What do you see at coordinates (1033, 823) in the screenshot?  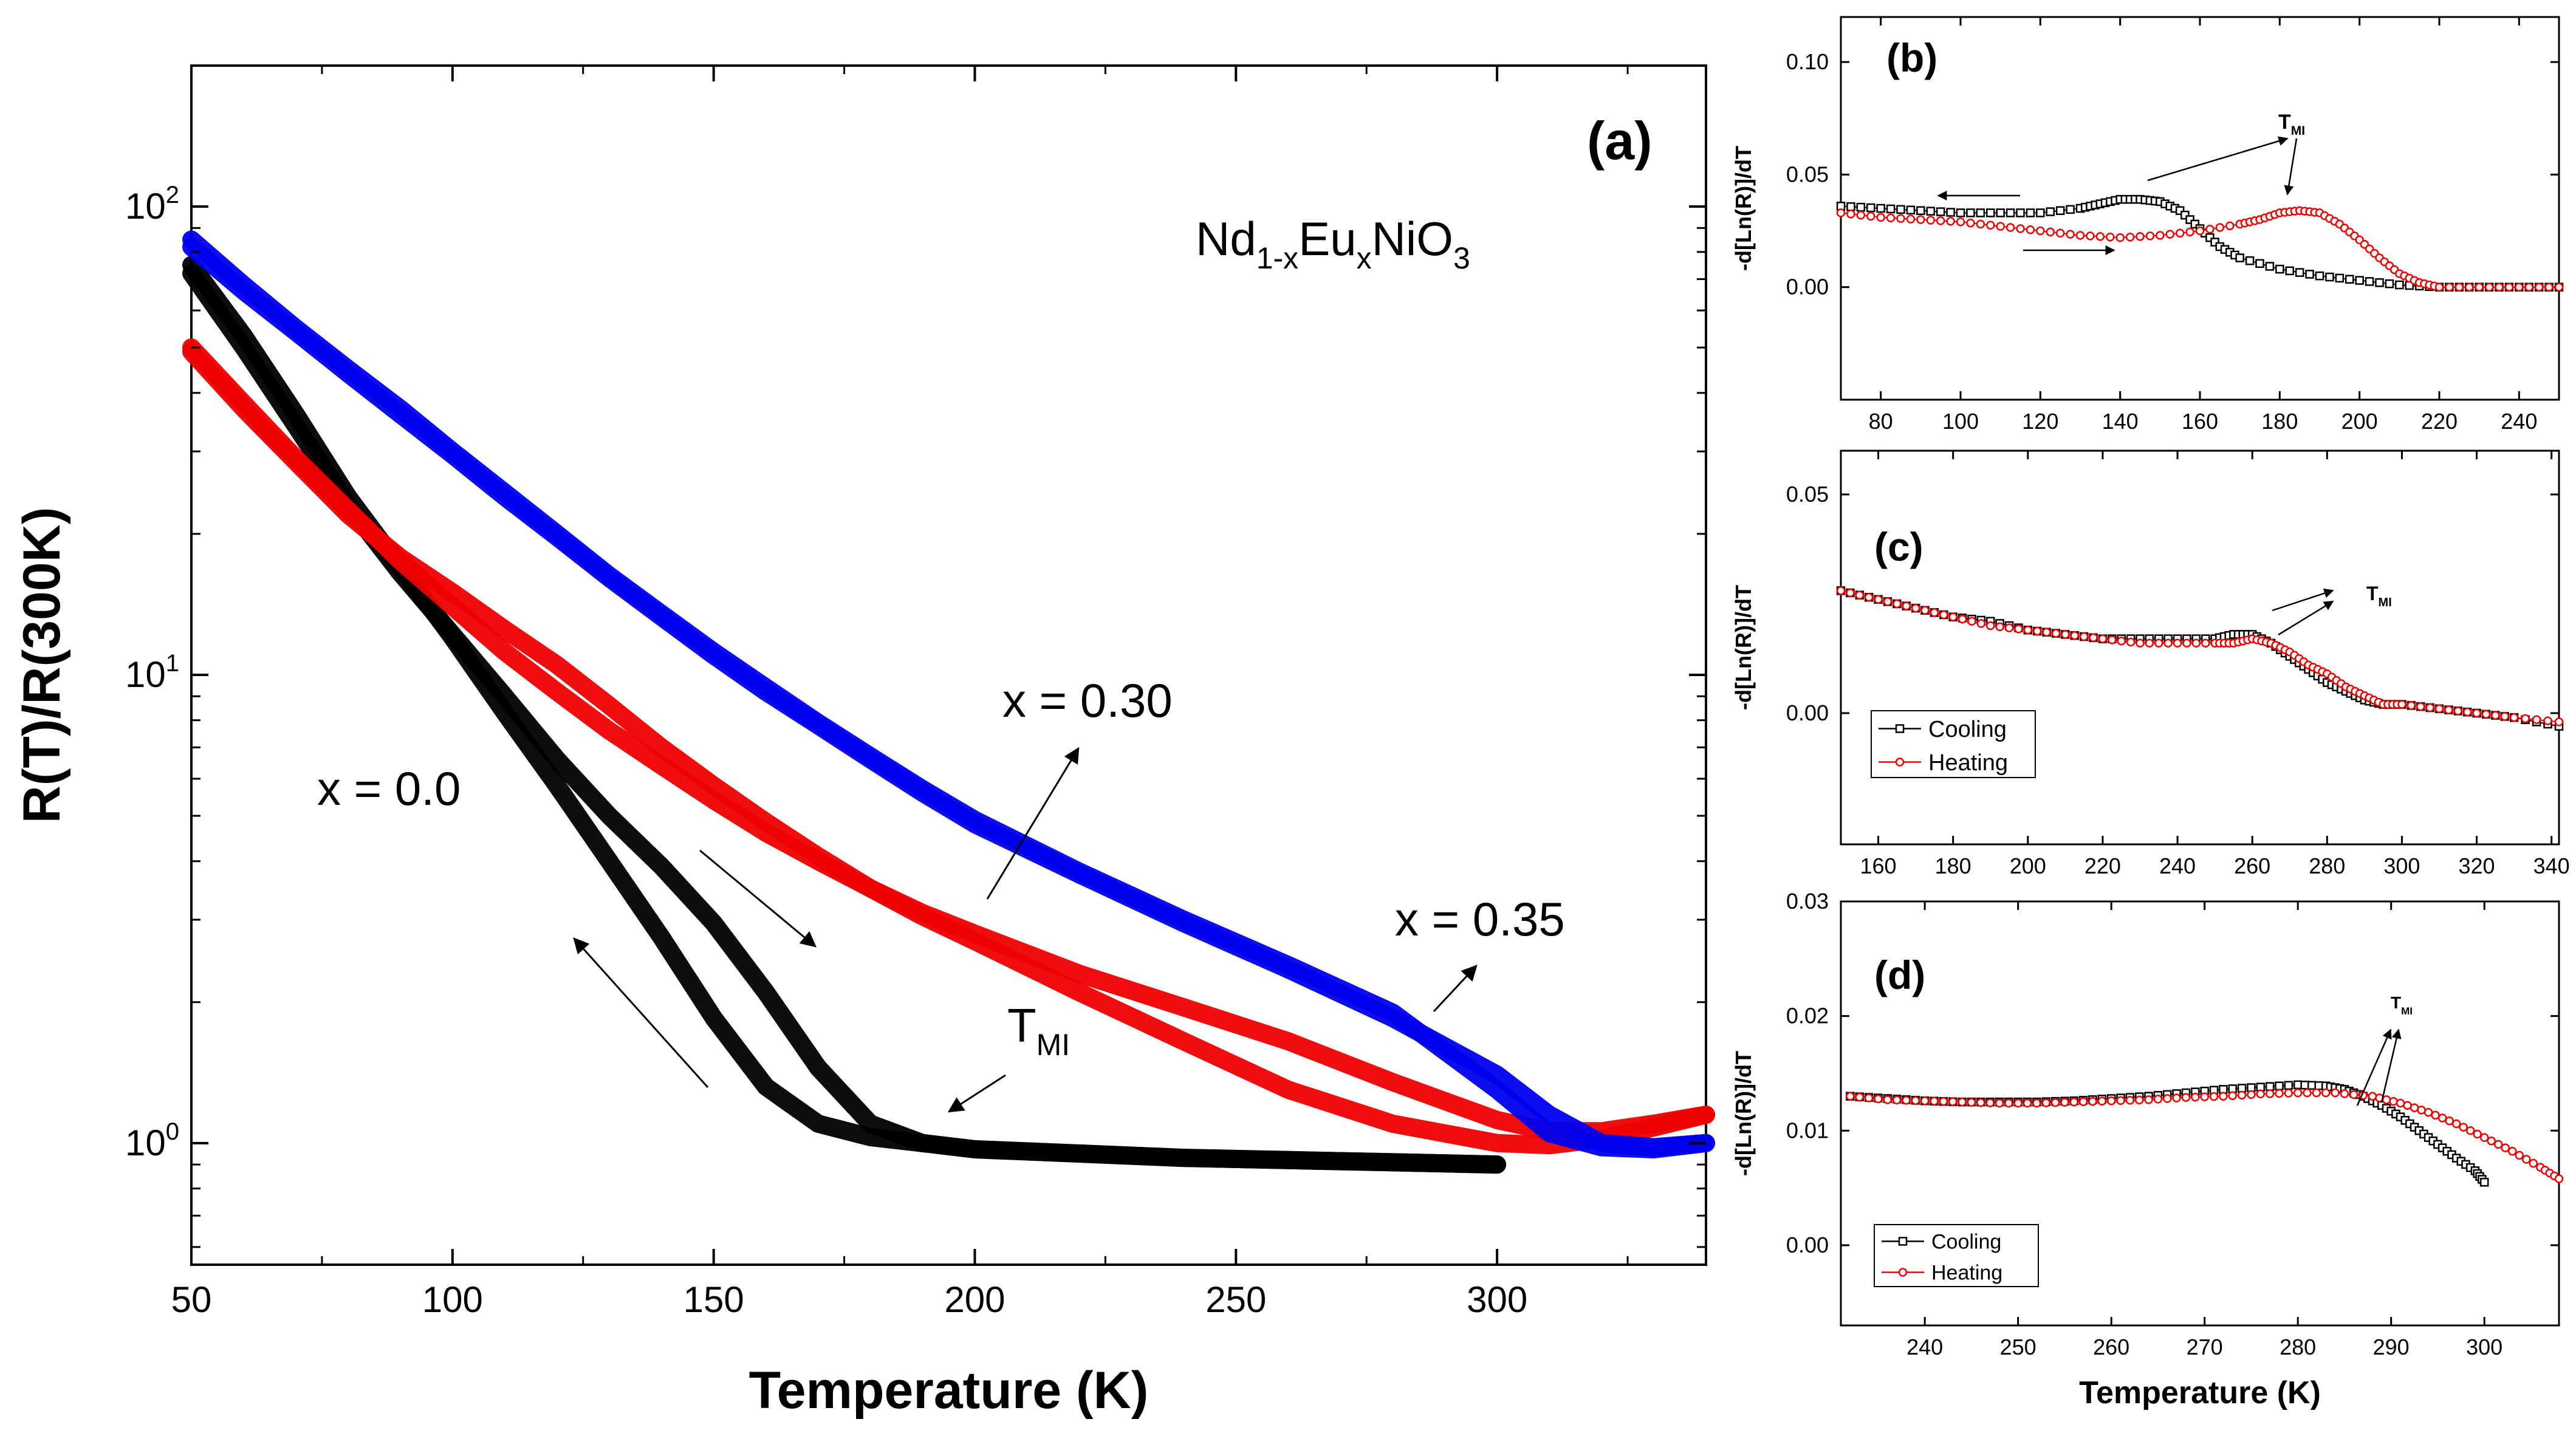 I see `arrow-x030` at bounding box center [1033, 823].